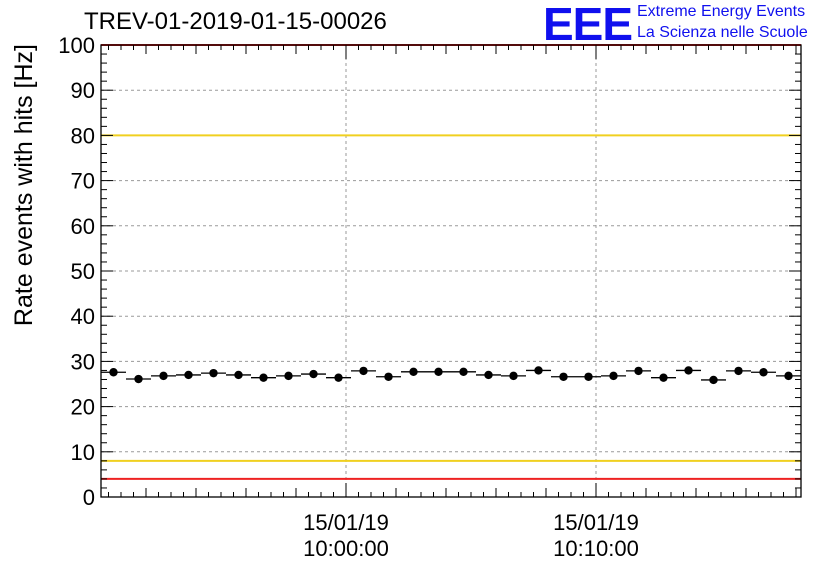 The height and width of the screenshot is (572, 836). Describe the element at coordinates (588, 25) in the screenshot. I see `eee-logo: EEE` at that location.